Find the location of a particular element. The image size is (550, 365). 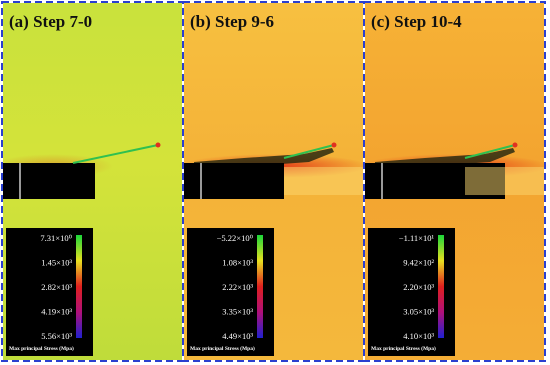

legend-tick-label: 4.49×10³ is located at coordinates (237, 336).